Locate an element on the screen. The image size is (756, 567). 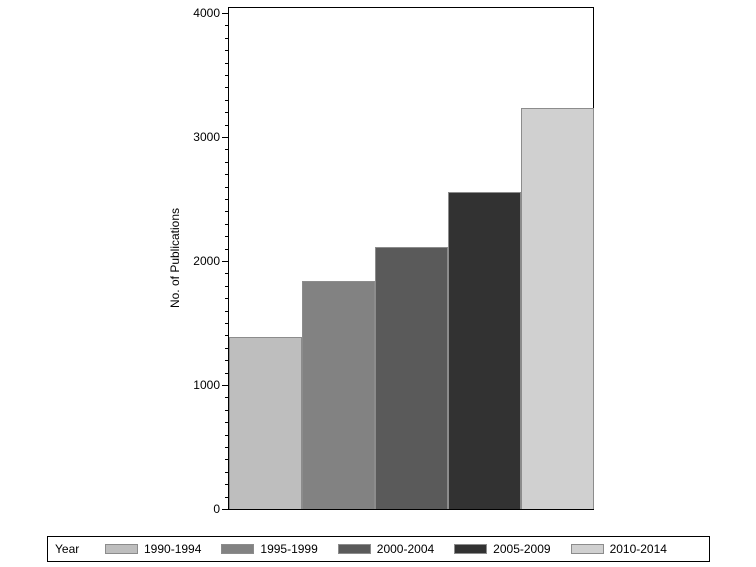
legend-title: Year is located at coordinates (67, 549).